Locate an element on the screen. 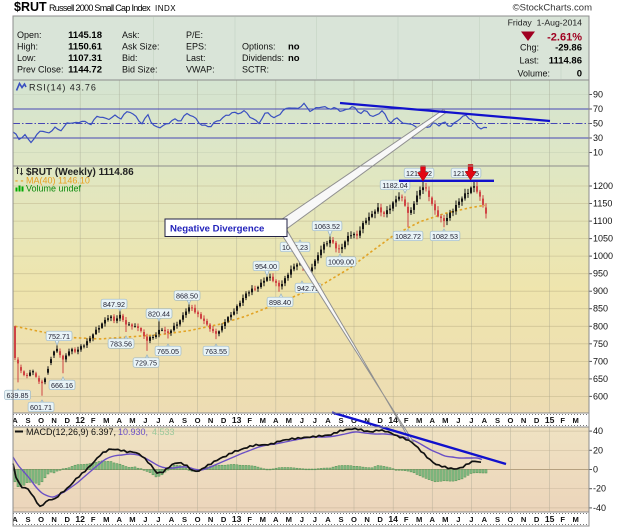  svg-text: SCTR: is located at coordinates (255, 70).